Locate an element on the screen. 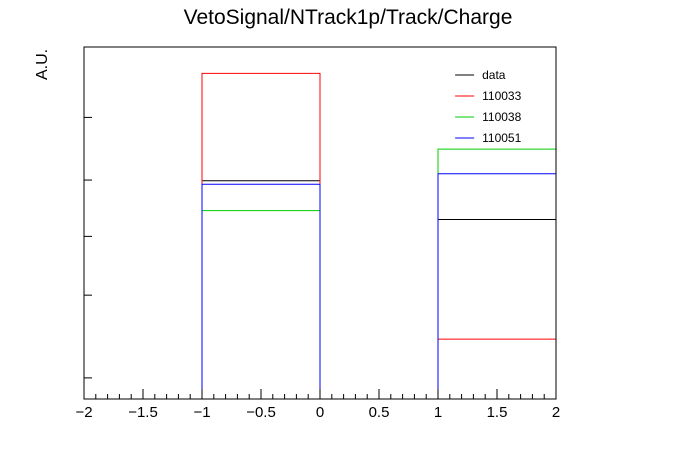 The height and width of the screenshot is (472, 696). legend: data 110033 110038 110051 is located at coordinates (488, 106).